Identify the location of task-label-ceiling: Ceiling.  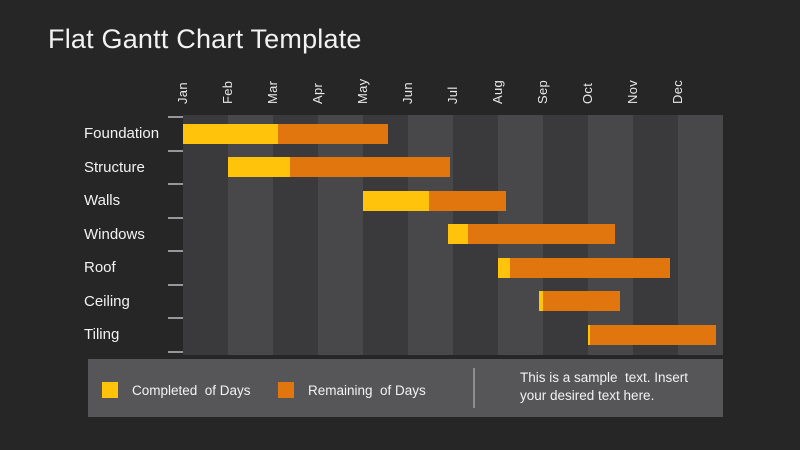
(107, 301).